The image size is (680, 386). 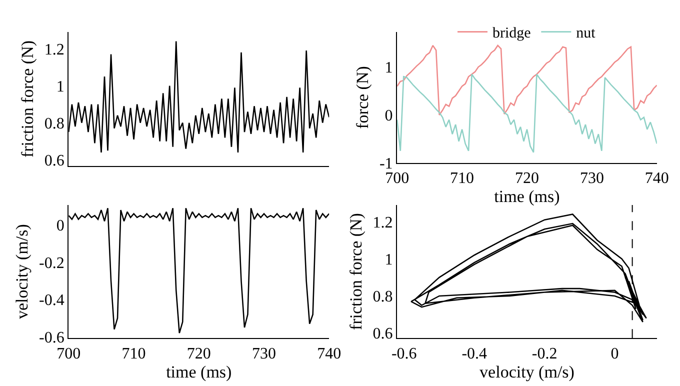 What do you see at coordinates (386, 163) in the screenshot?
I see `y-tick-label: -1` at bounding box center [386, 163].